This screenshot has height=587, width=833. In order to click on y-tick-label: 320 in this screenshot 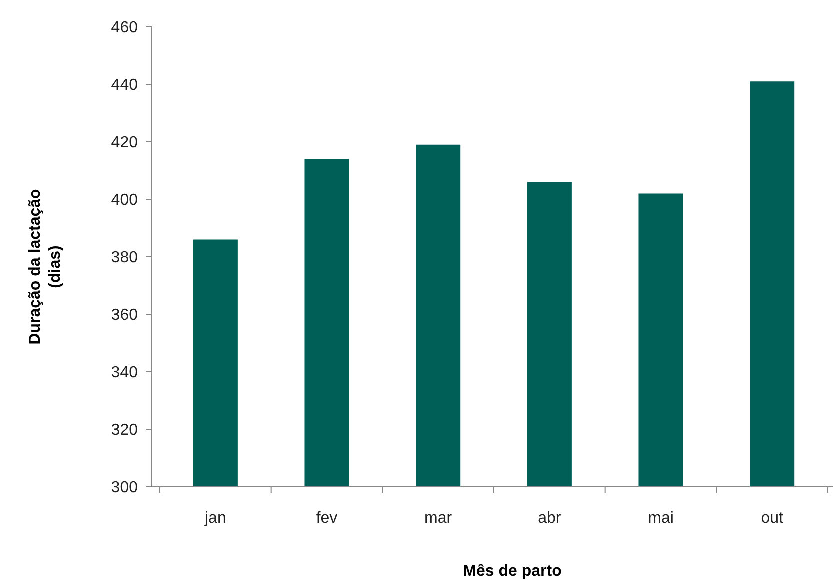, I will do `click(124, 431)`.